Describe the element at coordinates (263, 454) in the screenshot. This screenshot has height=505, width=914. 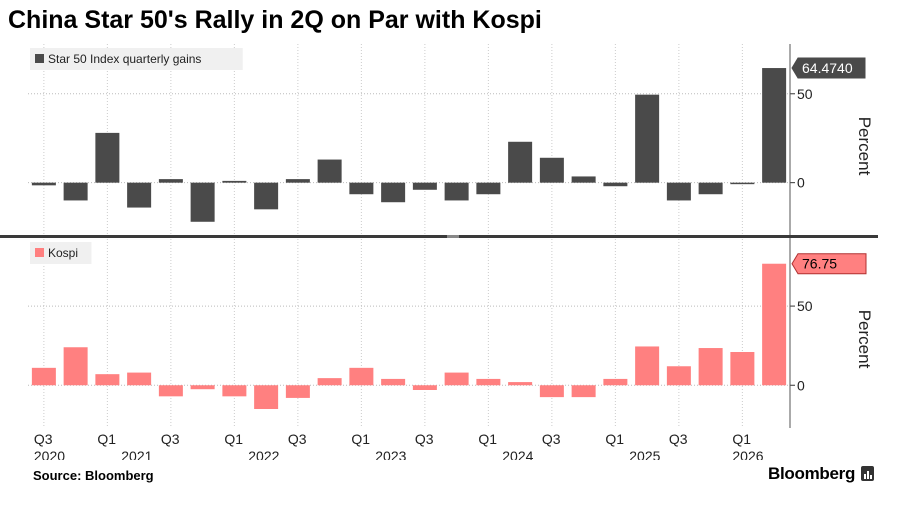
I see `x-tick-label-year: 2022` at that location.